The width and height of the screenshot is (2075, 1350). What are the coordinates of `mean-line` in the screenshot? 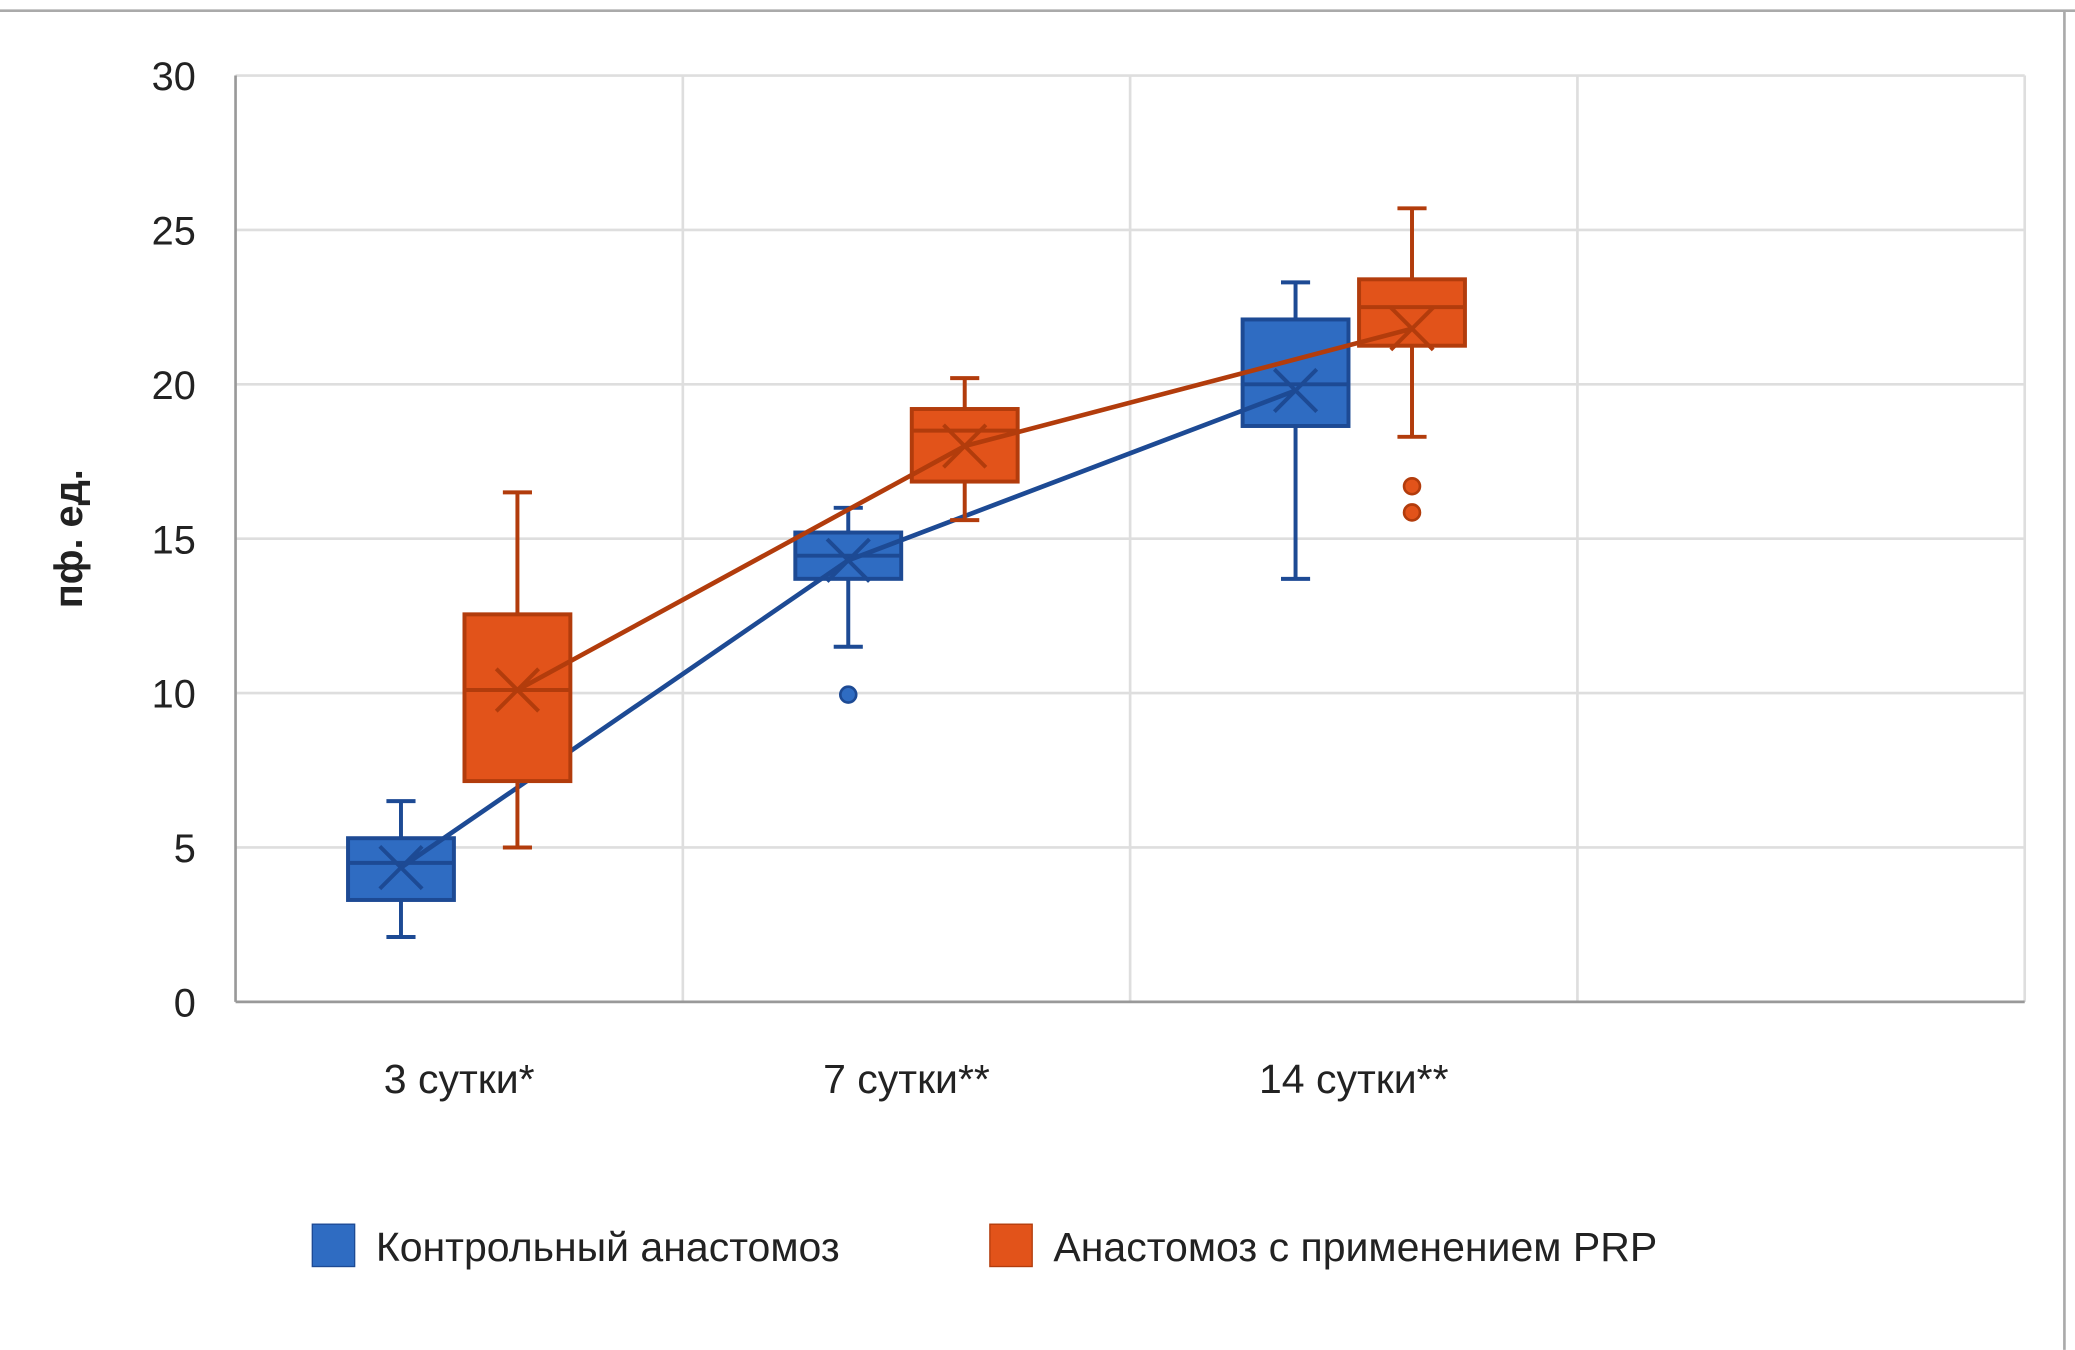 It's located at (964, 509).